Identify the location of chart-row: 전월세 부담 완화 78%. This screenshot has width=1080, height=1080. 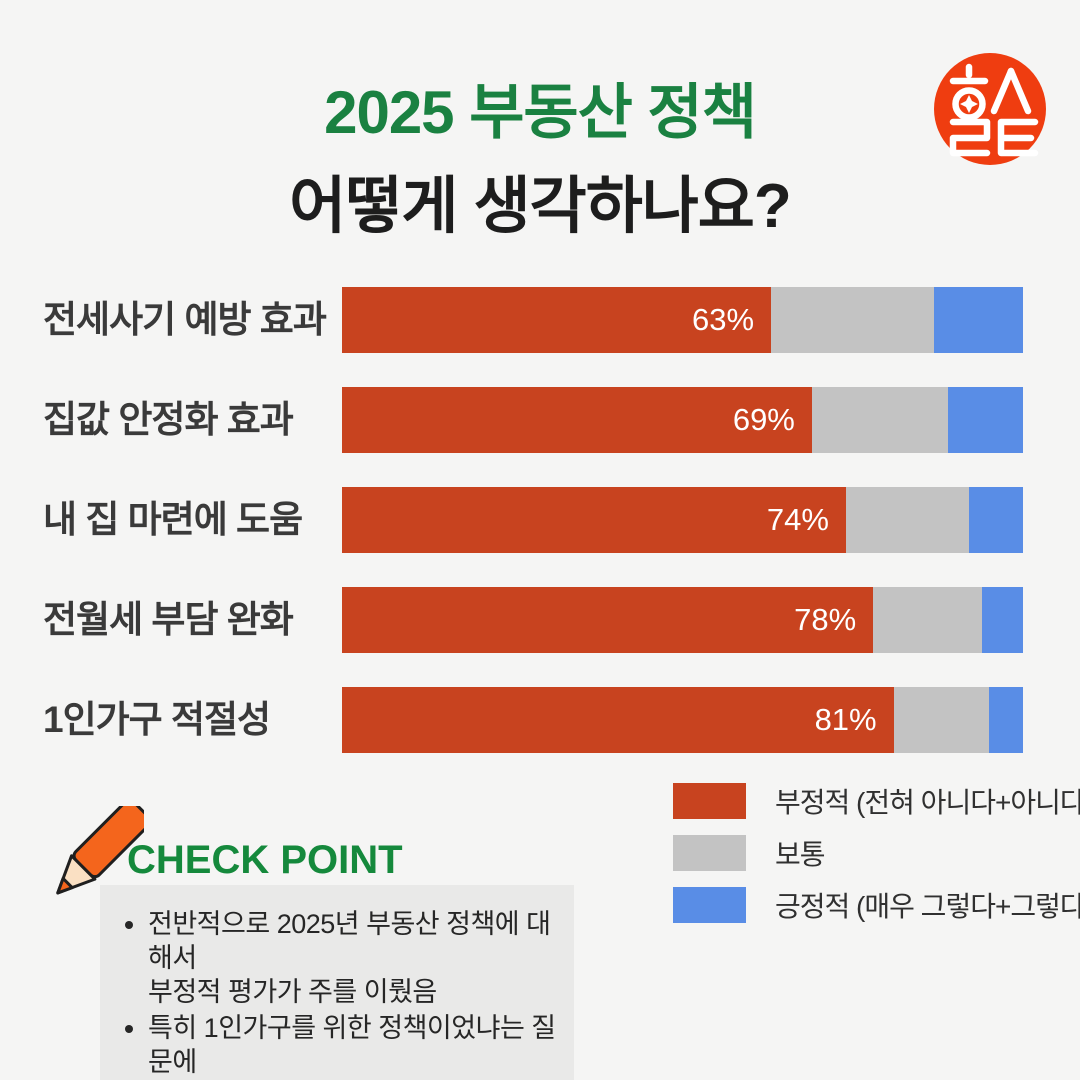
(540, 620).